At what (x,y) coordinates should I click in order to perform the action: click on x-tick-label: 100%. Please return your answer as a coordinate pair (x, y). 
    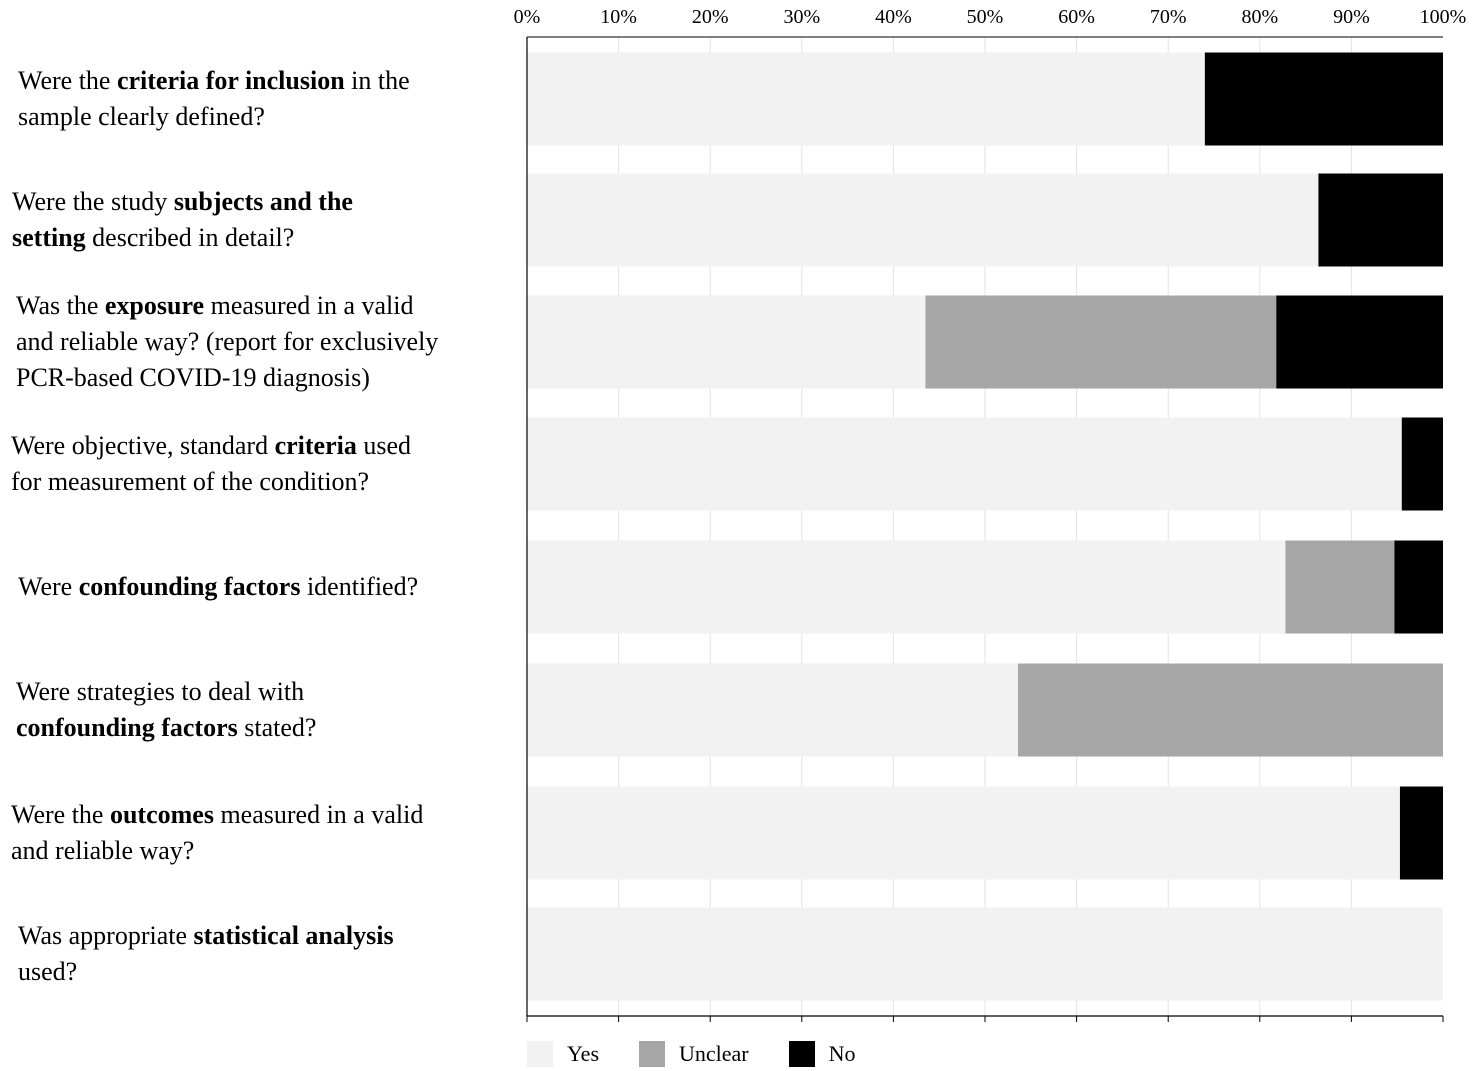
    Looking at the image, I should click on (1443, 17).